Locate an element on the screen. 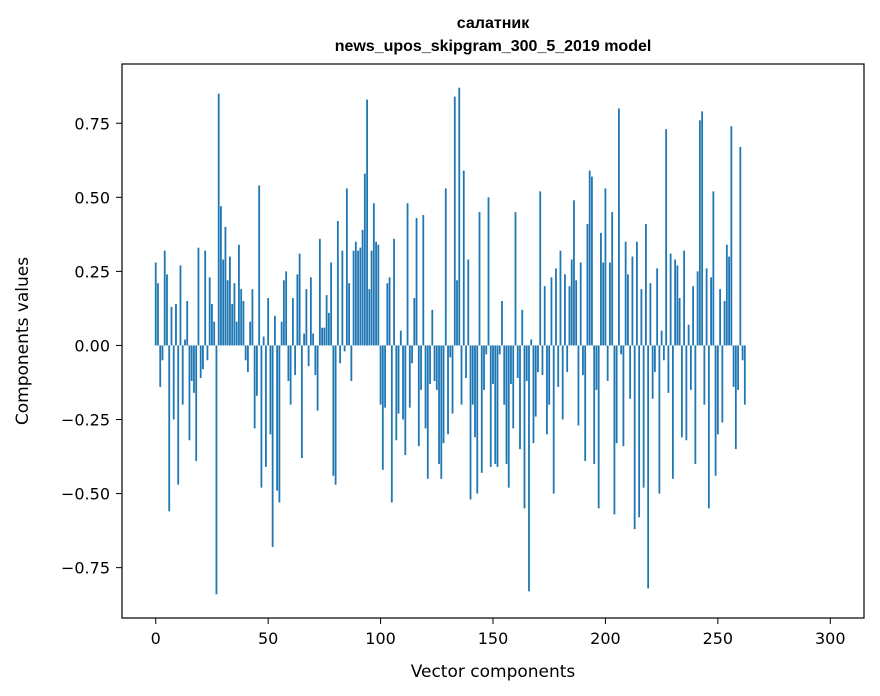 The width and height of the screenshot is (880, 696). x-tick-label: 300 is located at coordinates (830, 638).